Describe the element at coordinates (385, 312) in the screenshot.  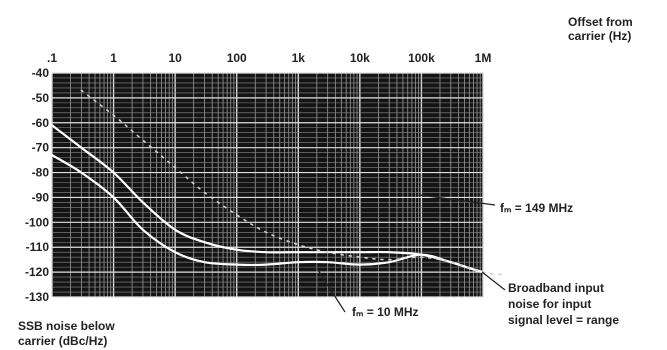
I see `annotation-10mhz: fₘ = 10 MHz` at that location.